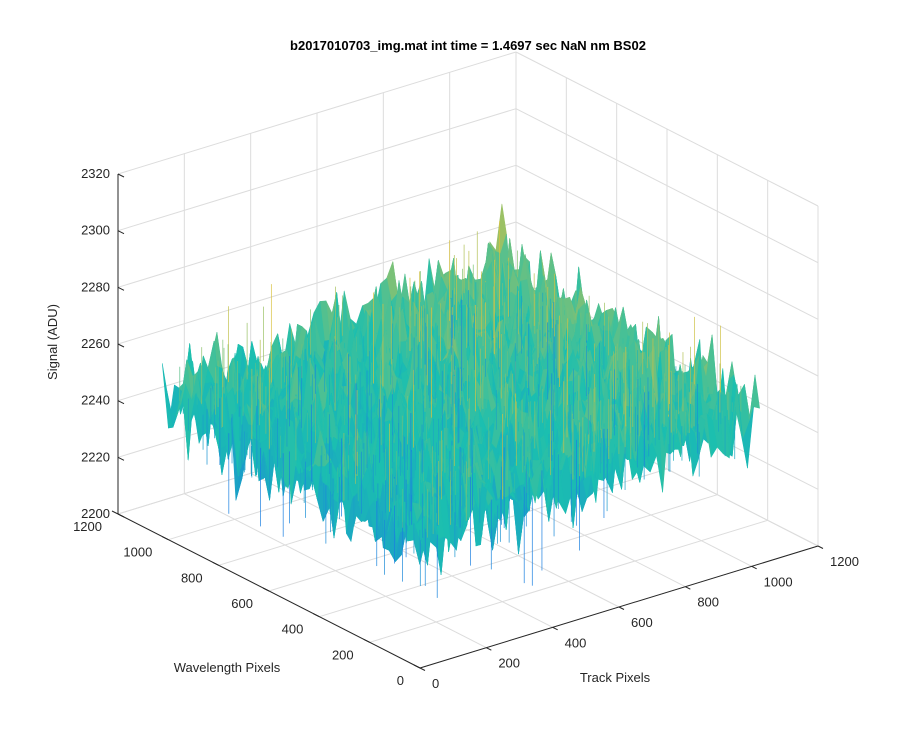 The height and width of the screenshot is (750, 900). Describe the element at coordinates (87, 526) in the screenshot. I see `y-tick-label: 1200` at that location.